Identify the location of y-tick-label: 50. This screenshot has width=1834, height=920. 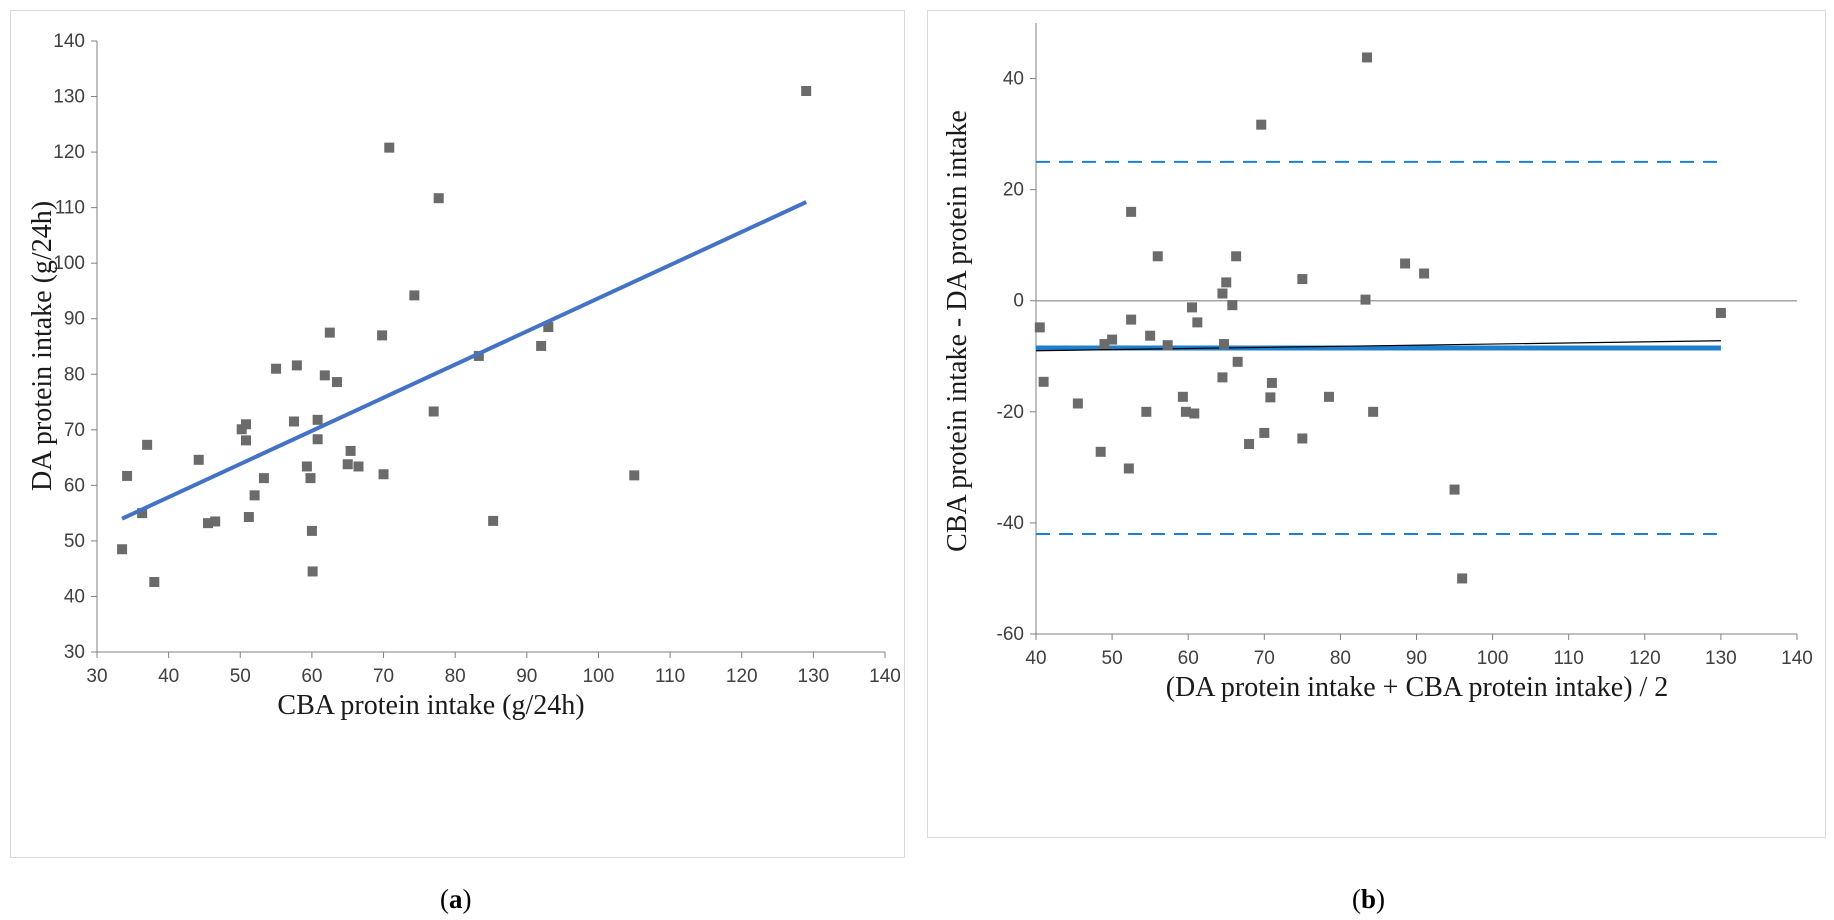
(74, 541).